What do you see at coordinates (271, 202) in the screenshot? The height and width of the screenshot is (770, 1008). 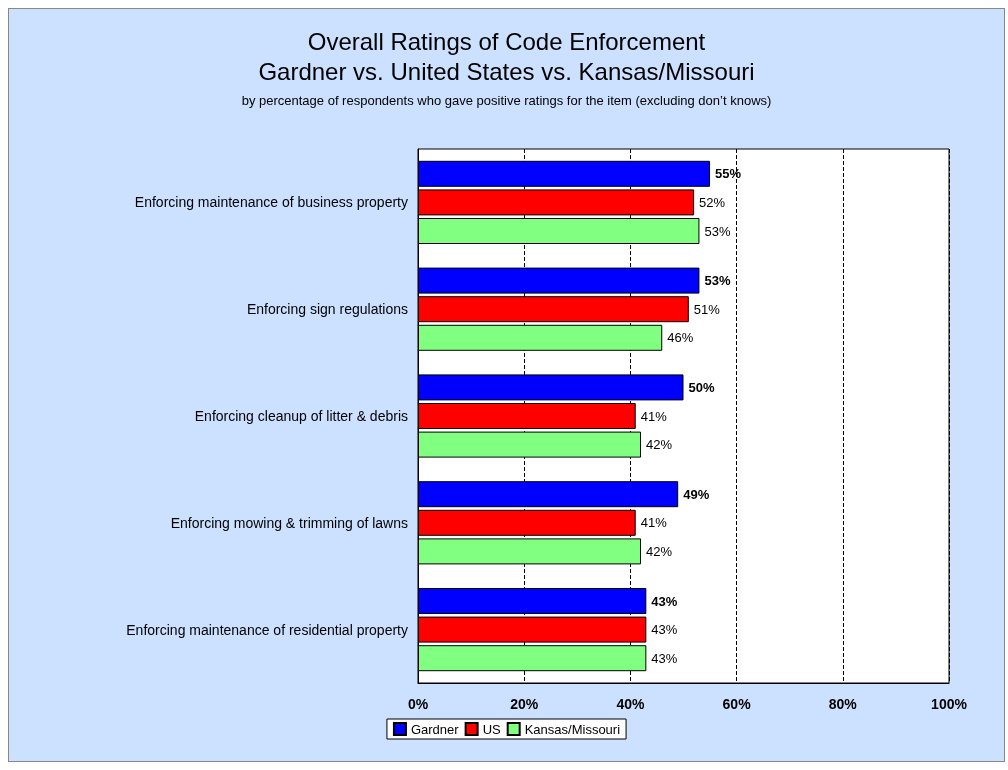 I see `y-tick-label: Enforcing maintenance of business property` at bounding box center [271, 202].